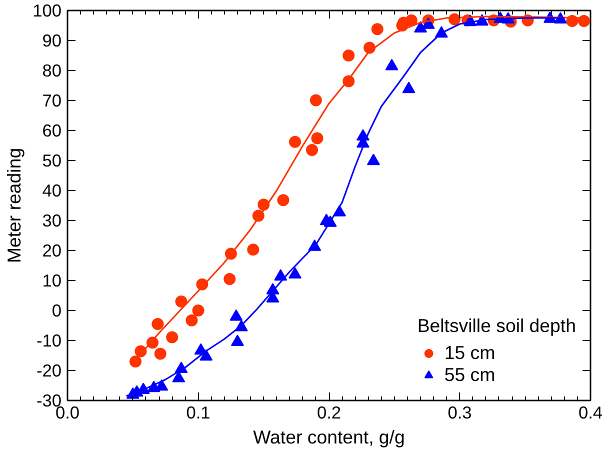 This screenshot has height=455, width=610. What do you see at coordinates (329, 437) in the screenshot?
I see `x-axis-title: Water content, g/g` at bounding box center [329, 437].